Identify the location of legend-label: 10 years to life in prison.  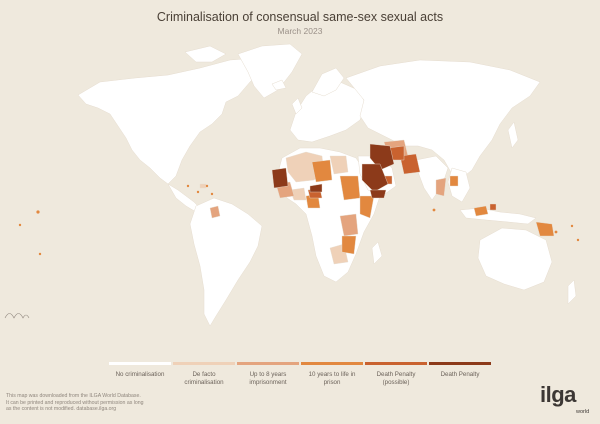
(332, 378).